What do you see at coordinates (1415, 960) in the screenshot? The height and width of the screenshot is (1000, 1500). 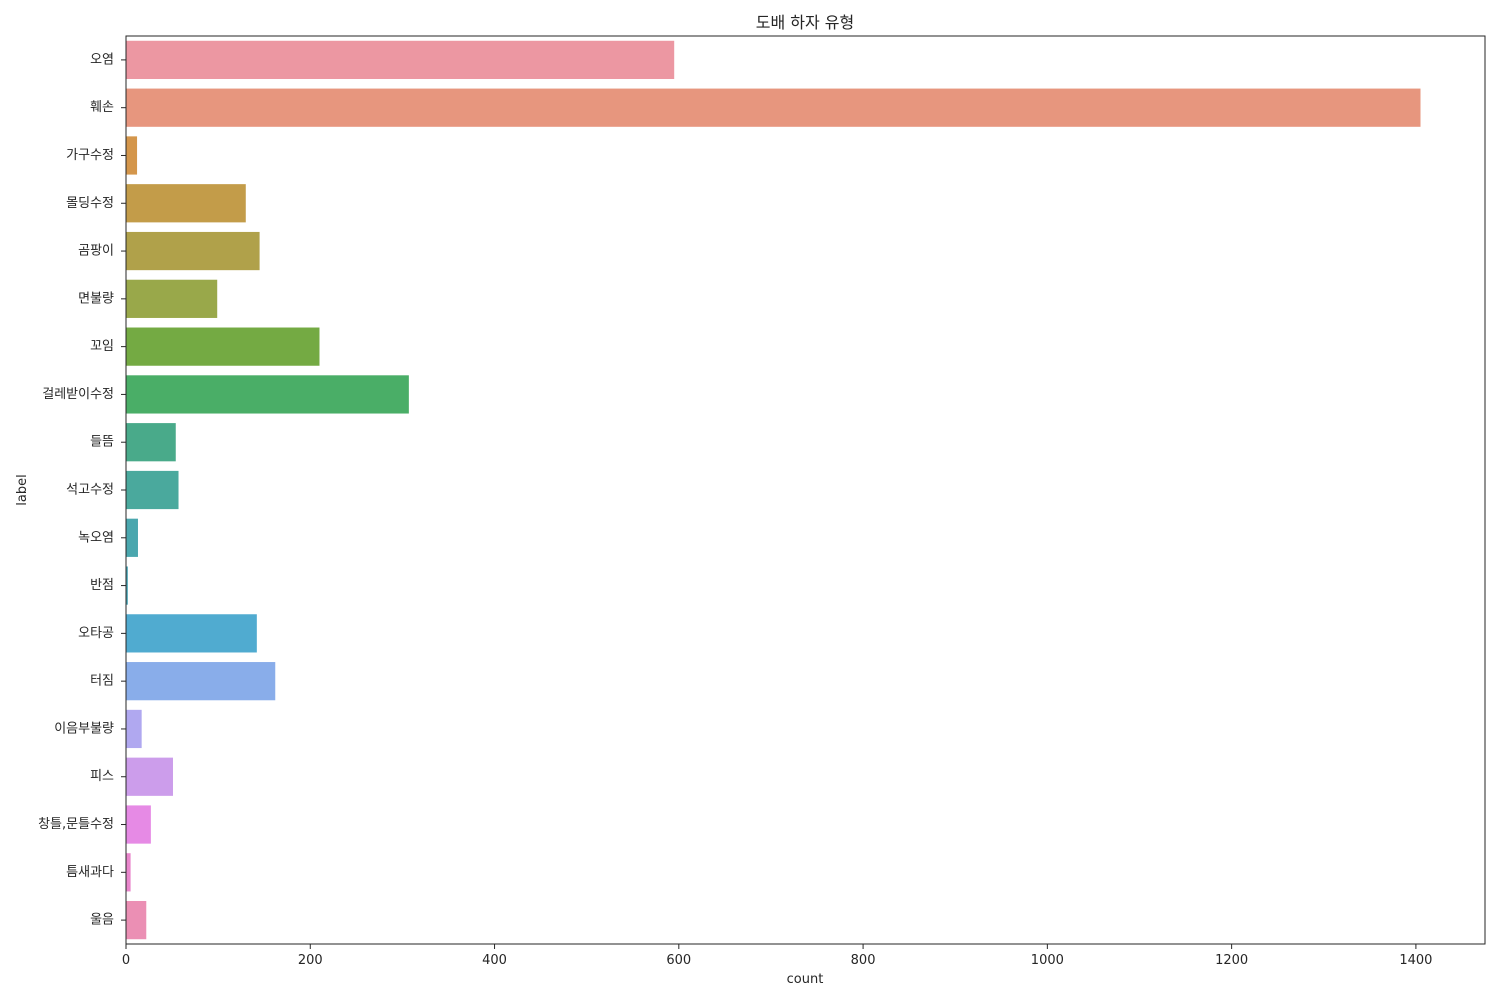 I see `x-tick-label: 1400` at bounding box center [1415, 960].